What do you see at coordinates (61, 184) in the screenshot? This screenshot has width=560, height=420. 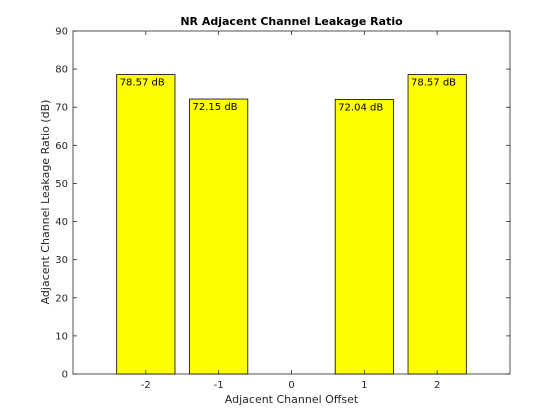 I see `y-tick-label: 50` at bounding box center [61, 184].